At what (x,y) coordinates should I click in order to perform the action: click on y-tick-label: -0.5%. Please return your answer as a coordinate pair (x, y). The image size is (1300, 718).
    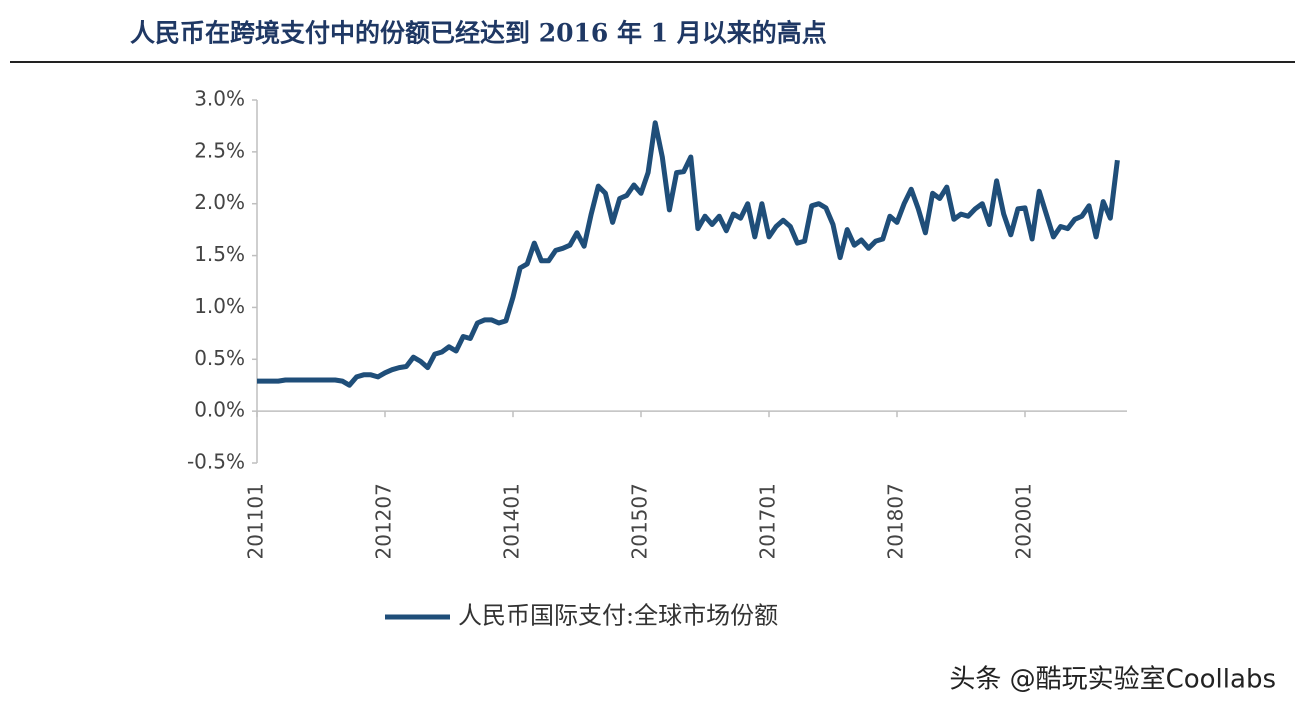
    Looking at the image, I should click on (216, 462).